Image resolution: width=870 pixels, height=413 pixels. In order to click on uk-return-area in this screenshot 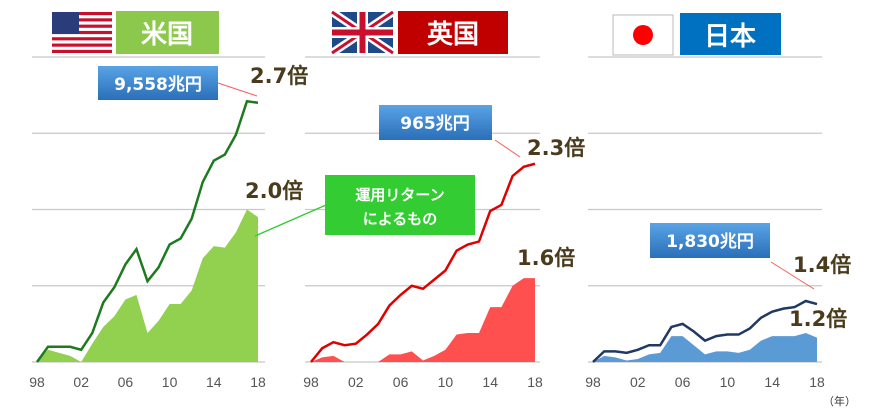, I will do `click(423, 320)`.